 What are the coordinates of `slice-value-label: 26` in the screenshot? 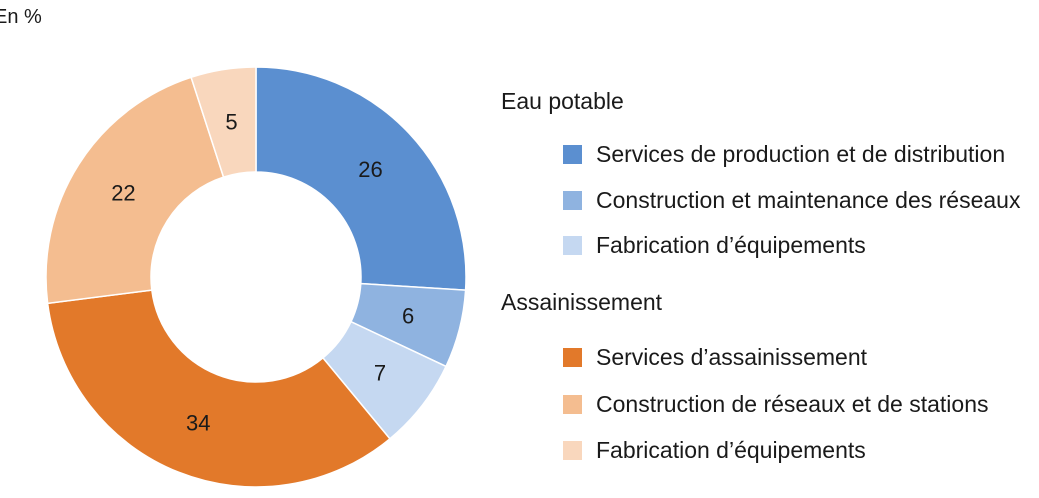 It's located at (370, 169).